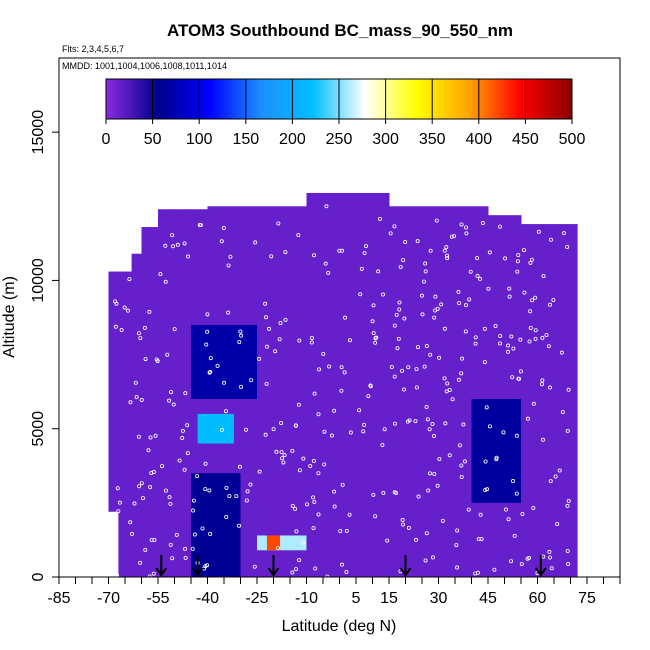 The image size is (650, 650). What do you see at coordinates (587, 598) in the screenshot?
I see `x-tick-label: 75` at bounding box center [587, 598].